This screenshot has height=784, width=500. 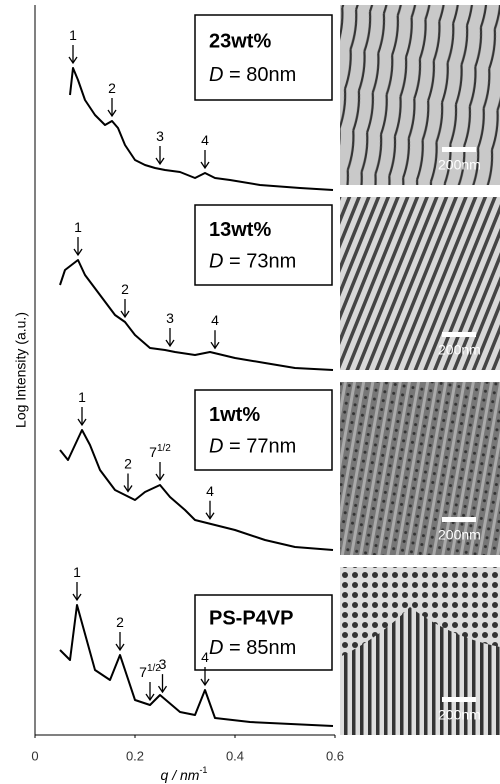 I want to click on spacing-label: D = 80nm, so click(x=252, y=75).